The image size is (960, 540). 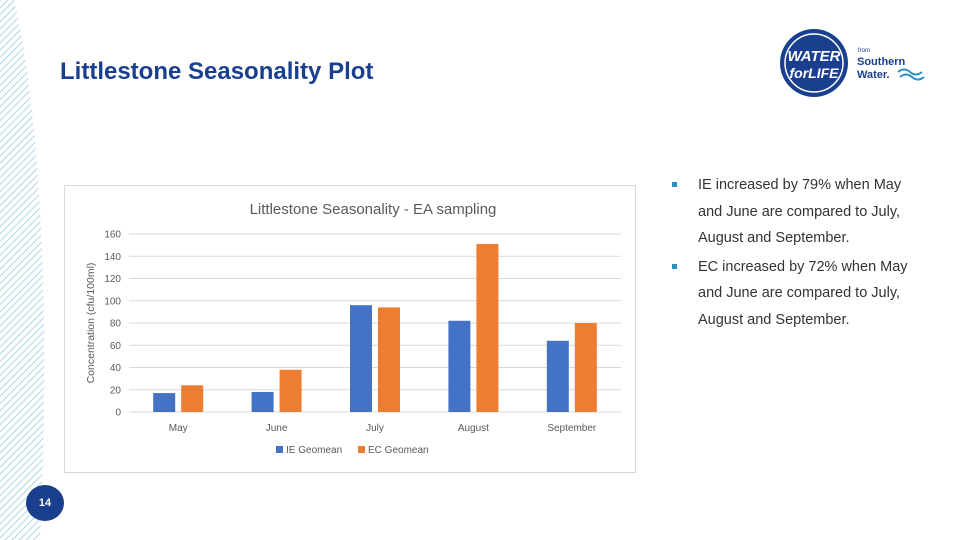 What do you see at coordinates (112, 279) in the screenshot?
I see `y-tick-label: 120` at bounding box center [112, 279].